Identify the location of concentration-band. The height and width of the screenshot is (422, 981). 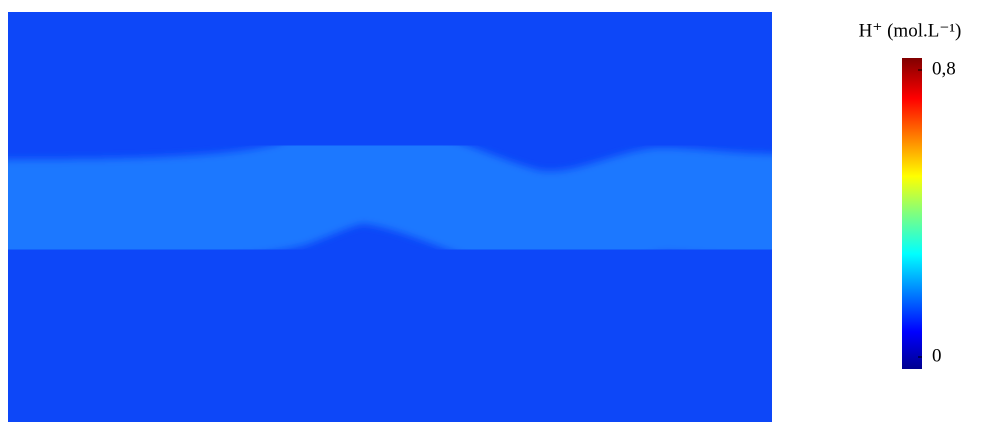
(390, 198).